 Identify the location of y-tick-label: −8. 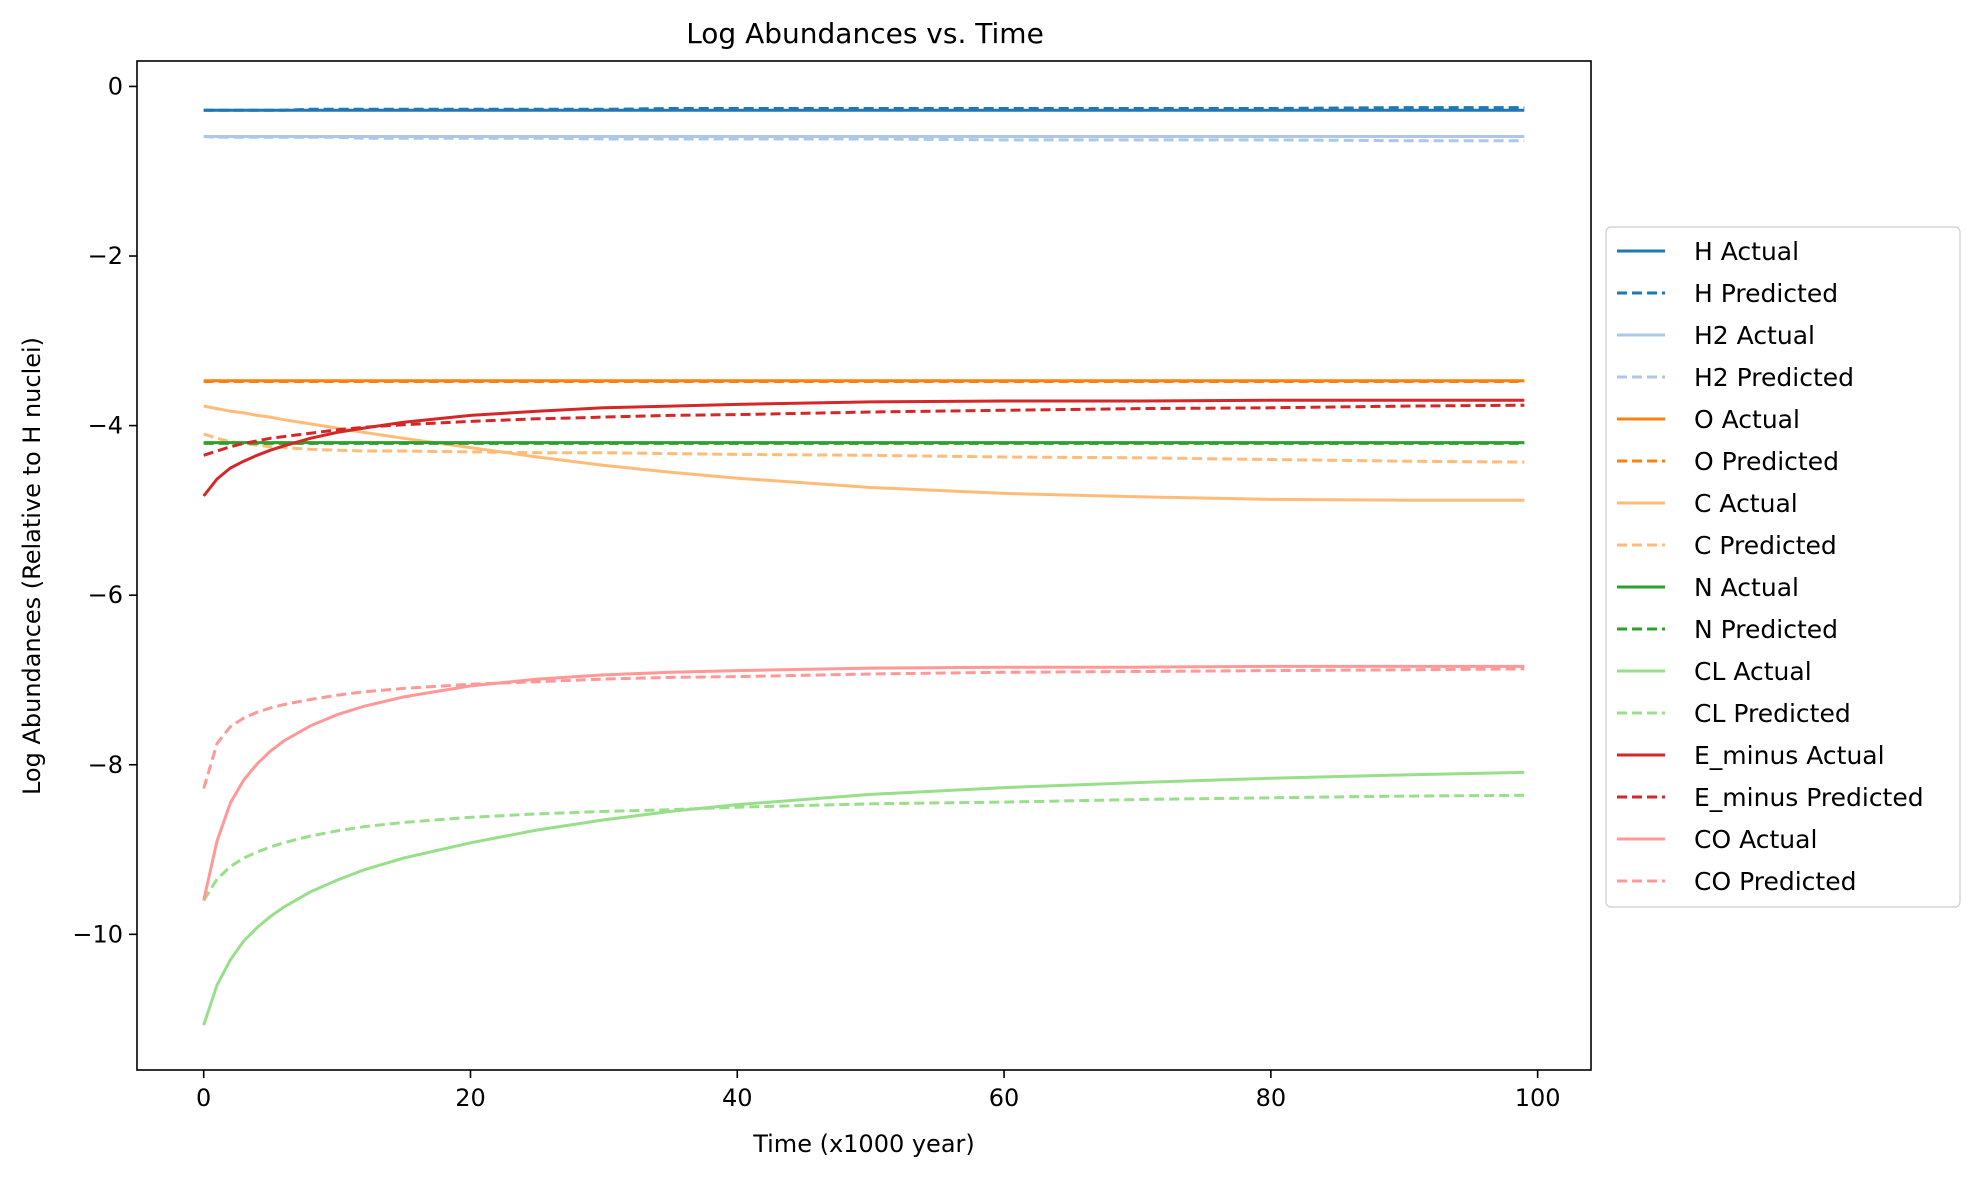
(105, 765).